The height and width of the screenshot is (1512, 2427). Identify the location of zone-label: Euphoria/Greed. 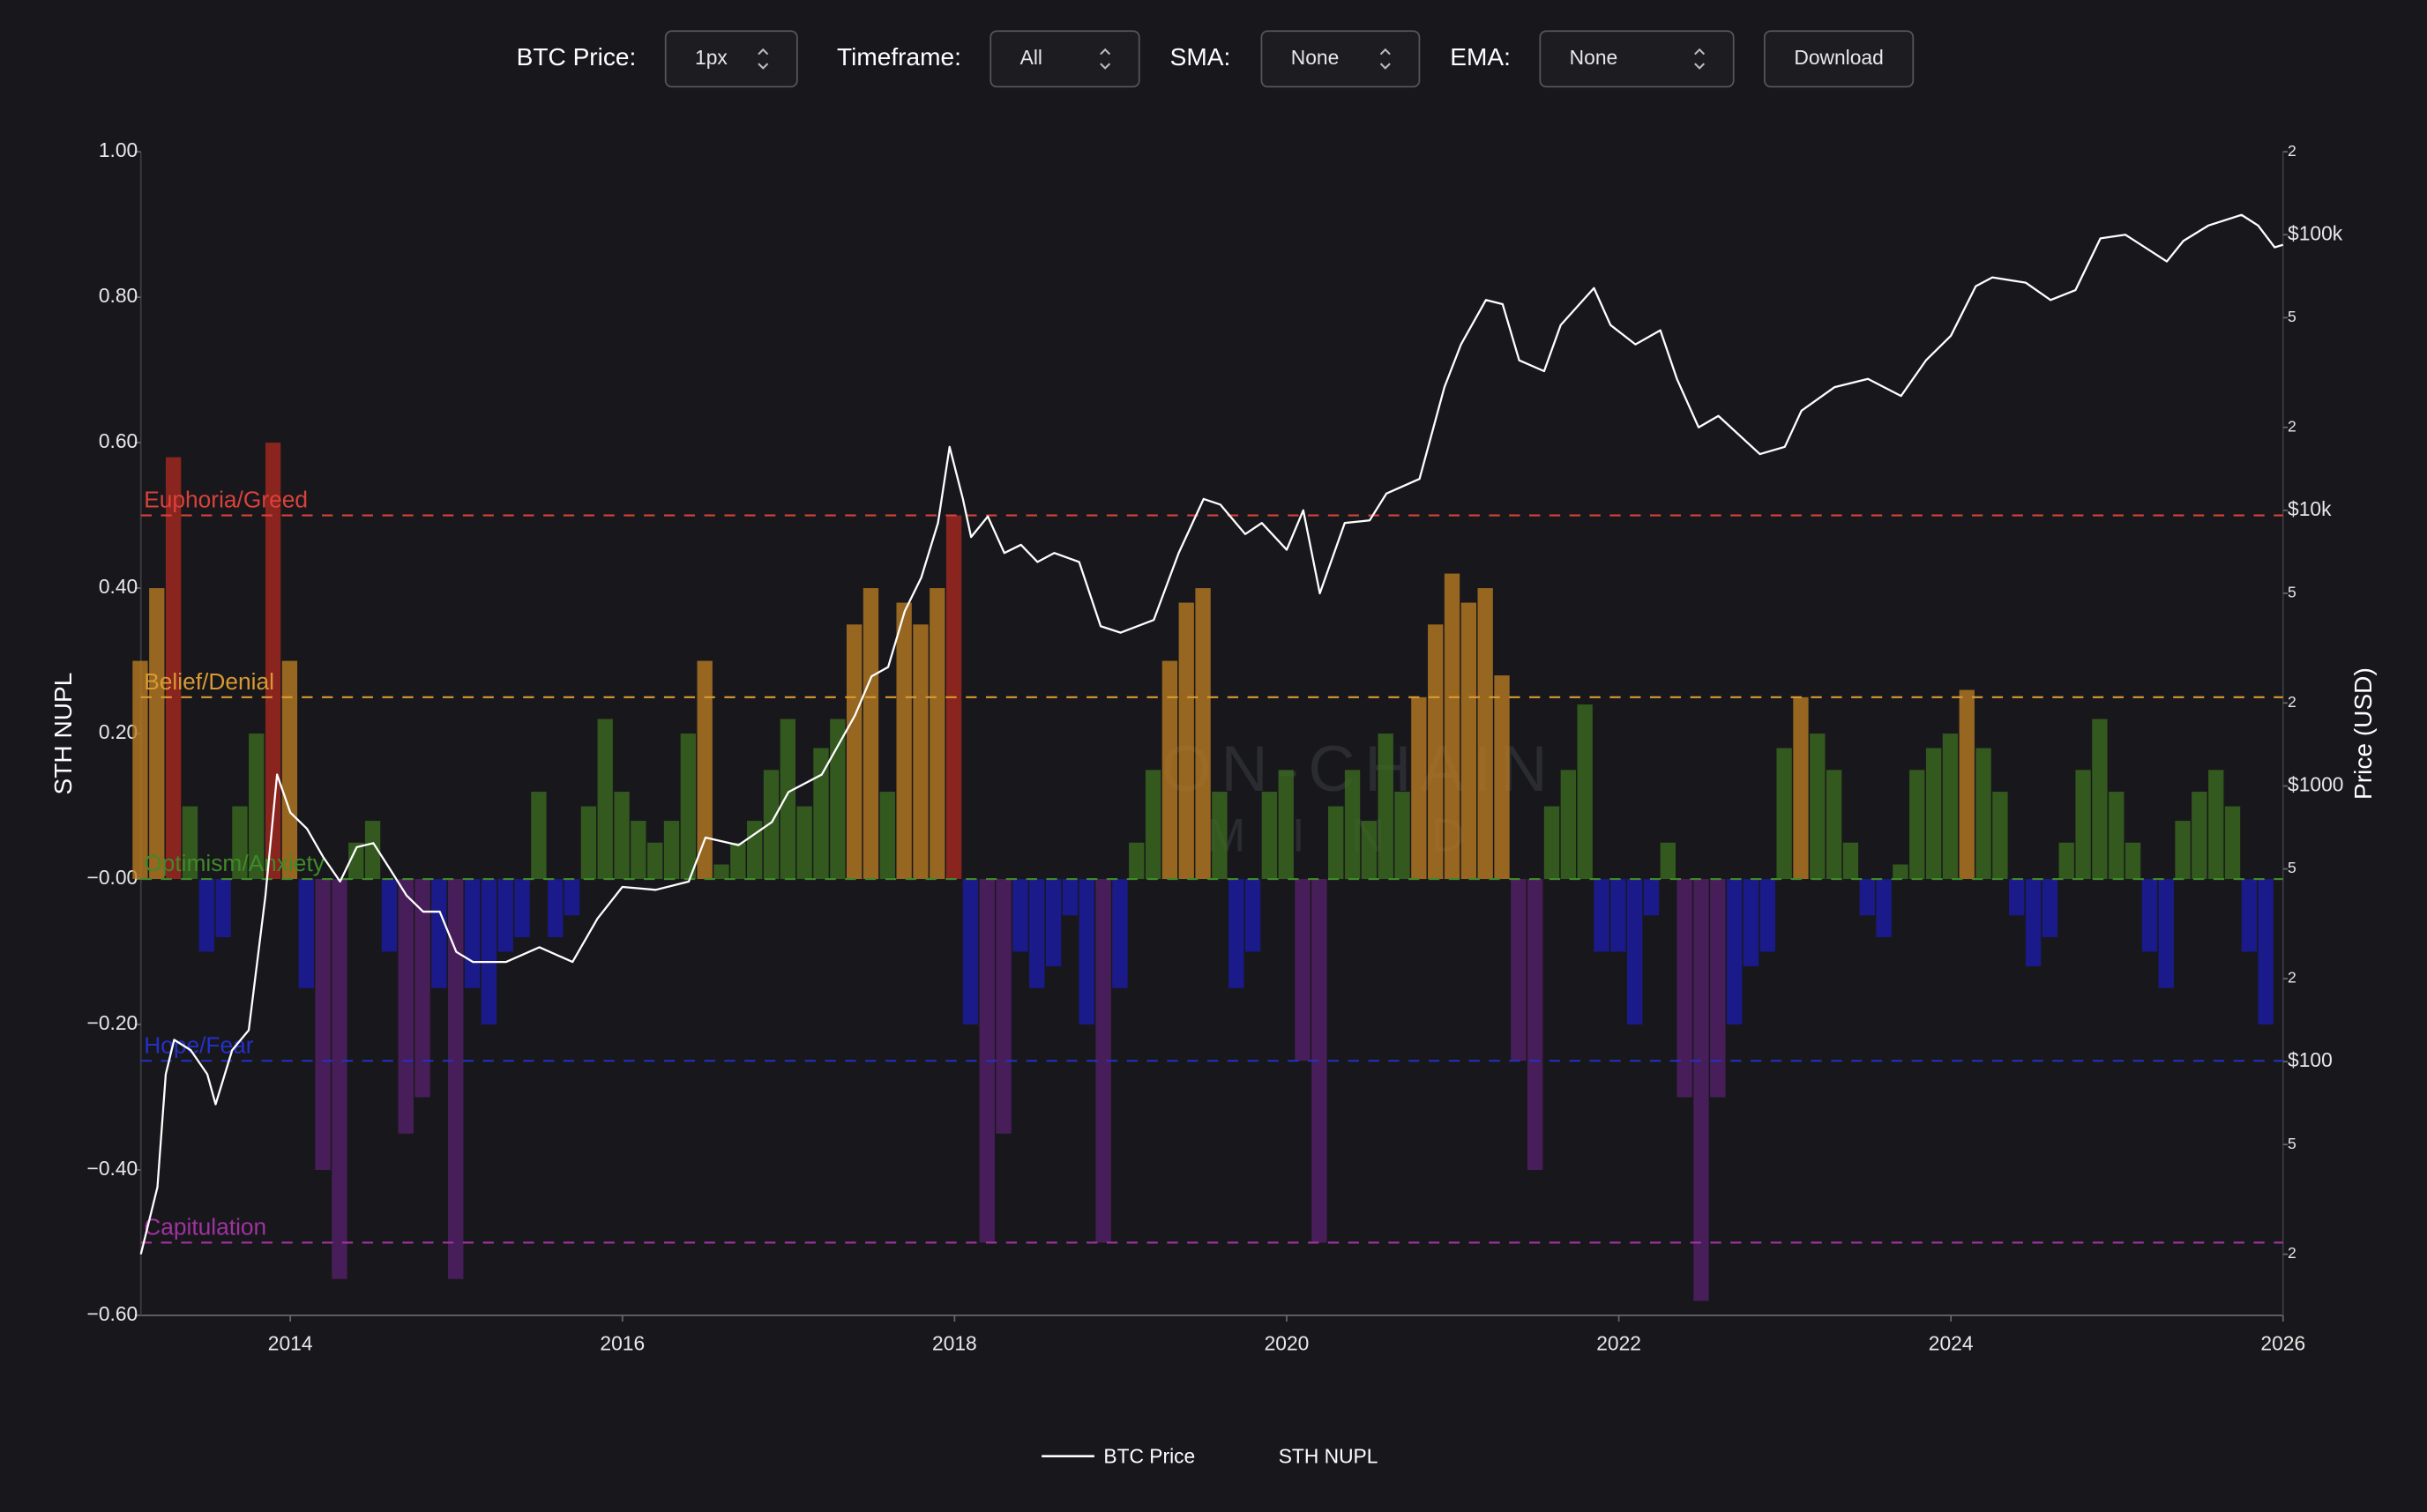
(226, 500).